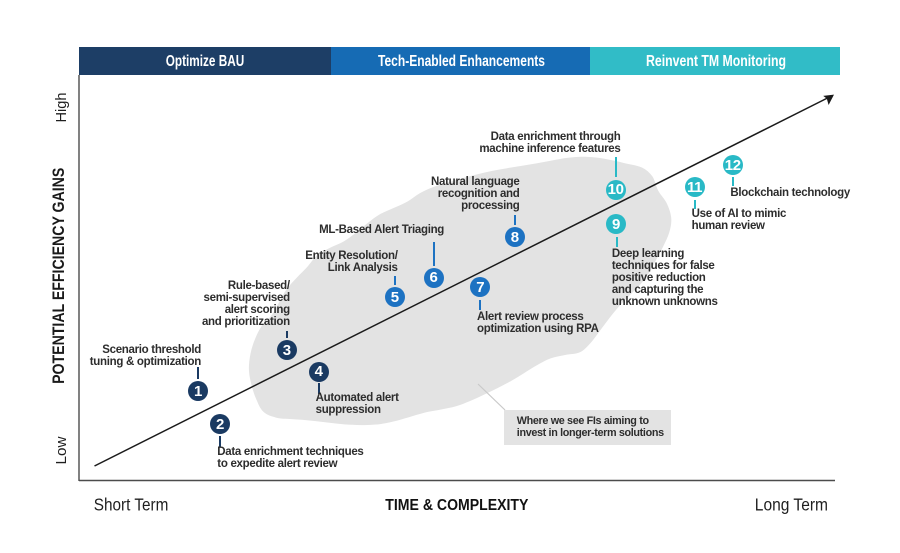  What do you see at coordinates (59, 276) in the screenshot?
I see `svg-text: POTENTIAL EFFICIENCY GAINS` at bounding box center [59, 276].